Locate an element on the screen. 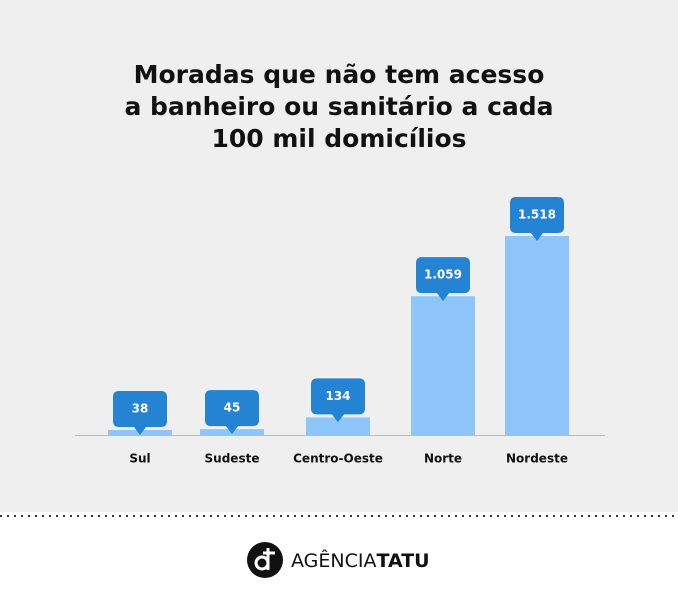 Image resolution: width=678 pixels, height=604 pixels. x-tick-label: Sudeste is located at coordinates (232, 459).